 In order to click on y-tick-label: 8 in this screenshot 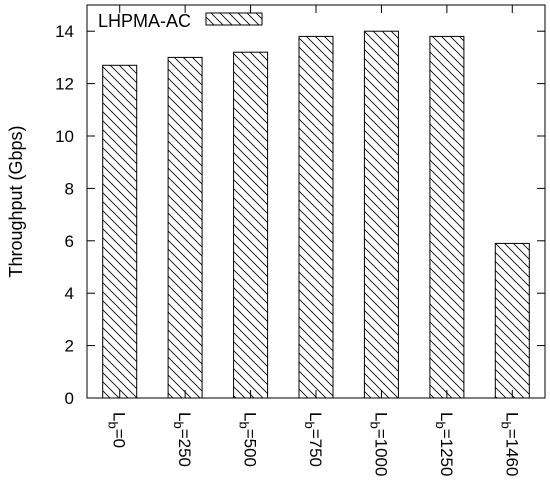, I will do `click(69, 188)`.